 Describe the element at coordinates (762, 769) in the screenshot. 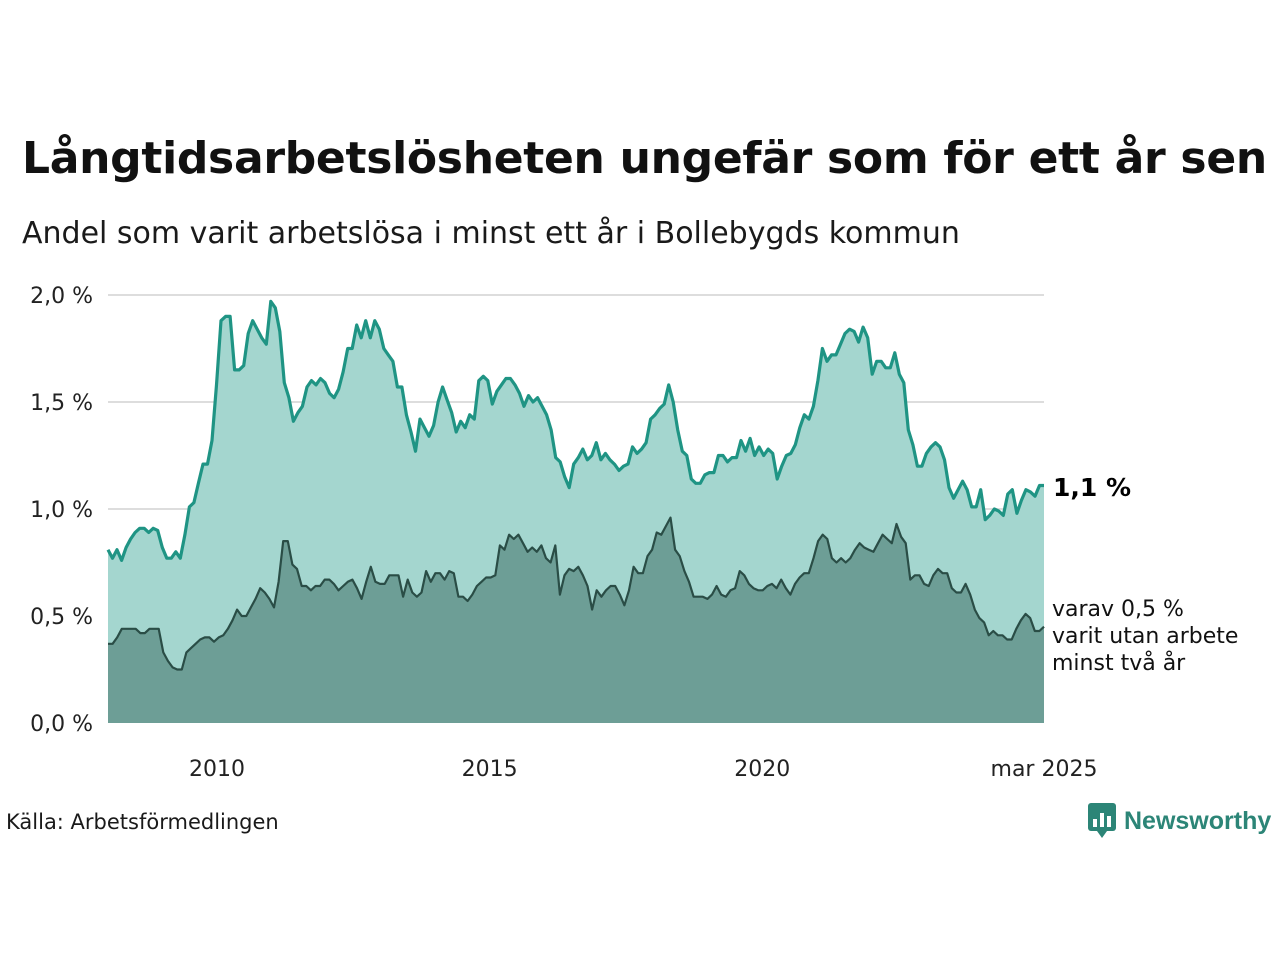

I see `x-tick-label: 2020` at that location.